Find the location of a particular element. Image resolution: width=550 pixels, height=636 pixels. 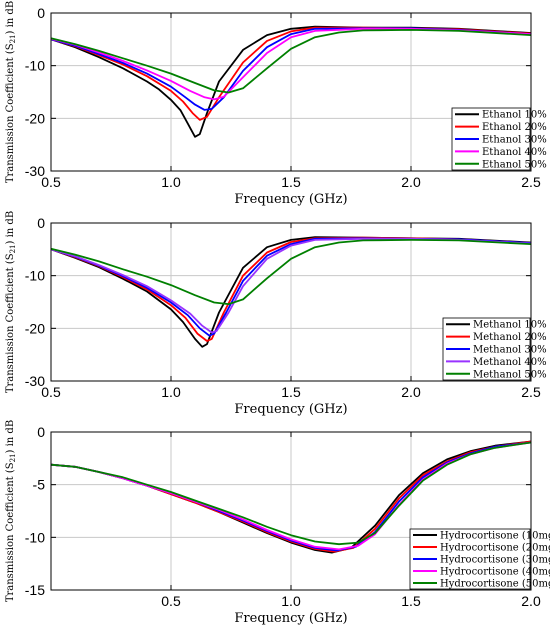

legend-label: Ethanol 10% is located at coordinates (514, 115).